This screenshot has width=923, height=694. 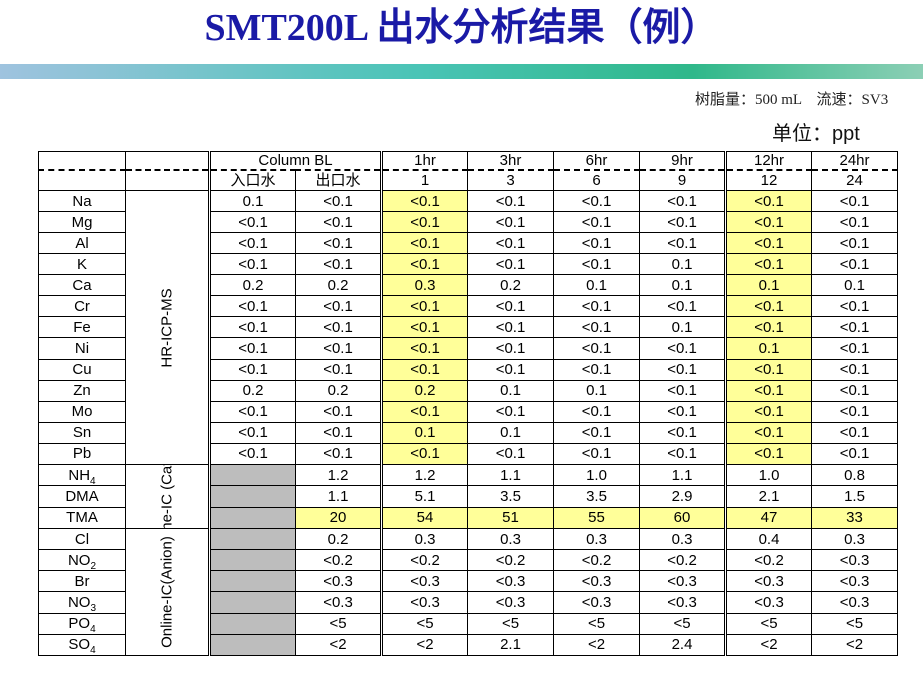 I want to click on value-cell: 1.2, so click(x=424, y=475).